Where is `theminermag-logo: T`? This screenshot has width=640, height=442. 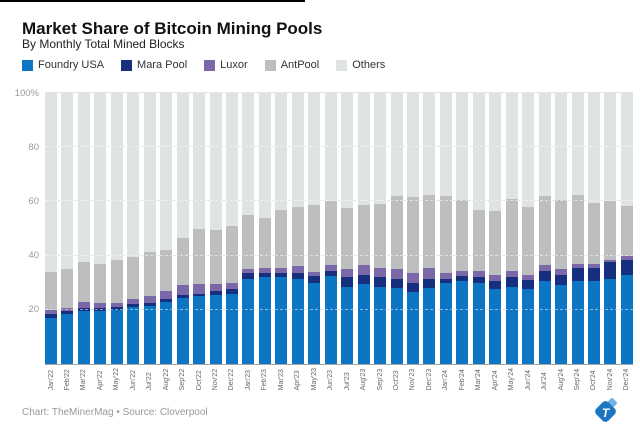 theminermag-logo: T is located at coordinates (605, 410).